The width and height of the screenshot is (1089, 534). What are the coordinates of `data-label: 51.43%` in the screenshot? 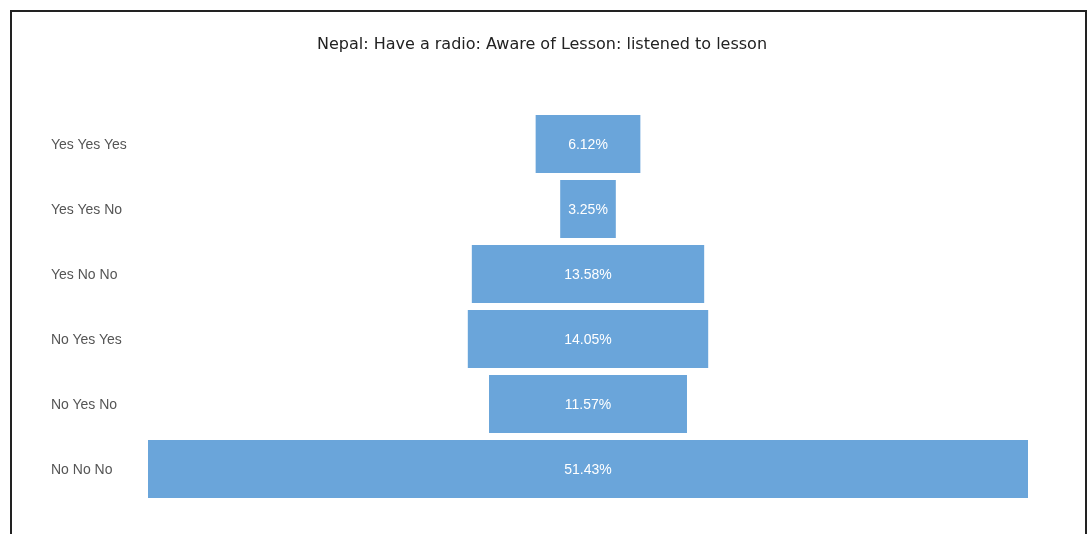 It's located at (588, 469).